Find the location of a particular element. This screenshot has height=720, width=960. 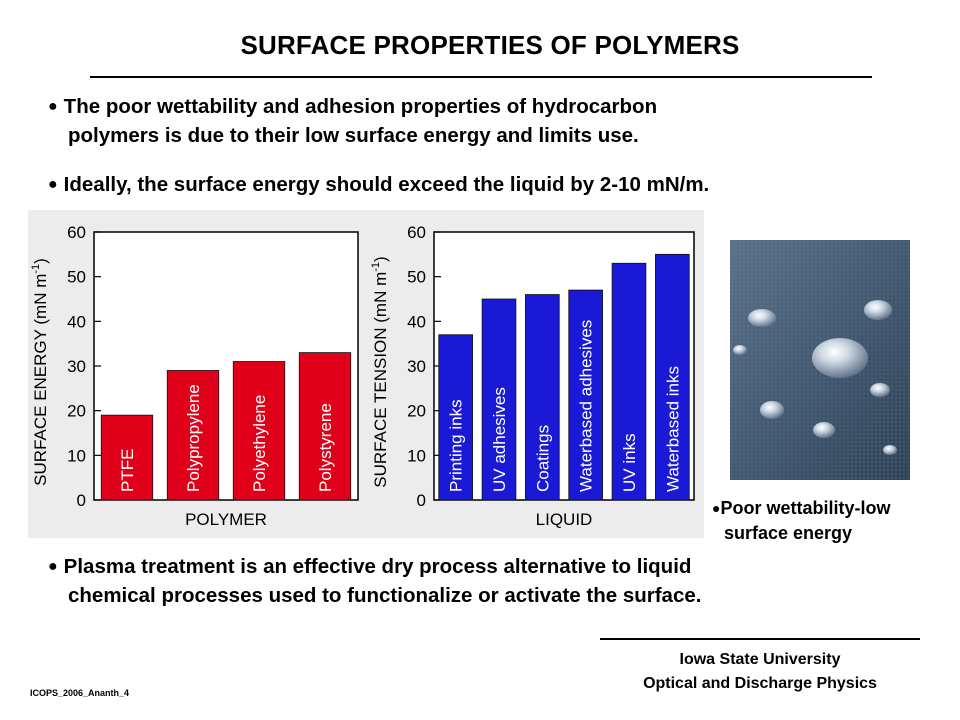

tension-y-tick-label: 60 is located at coordinates (416, 232).